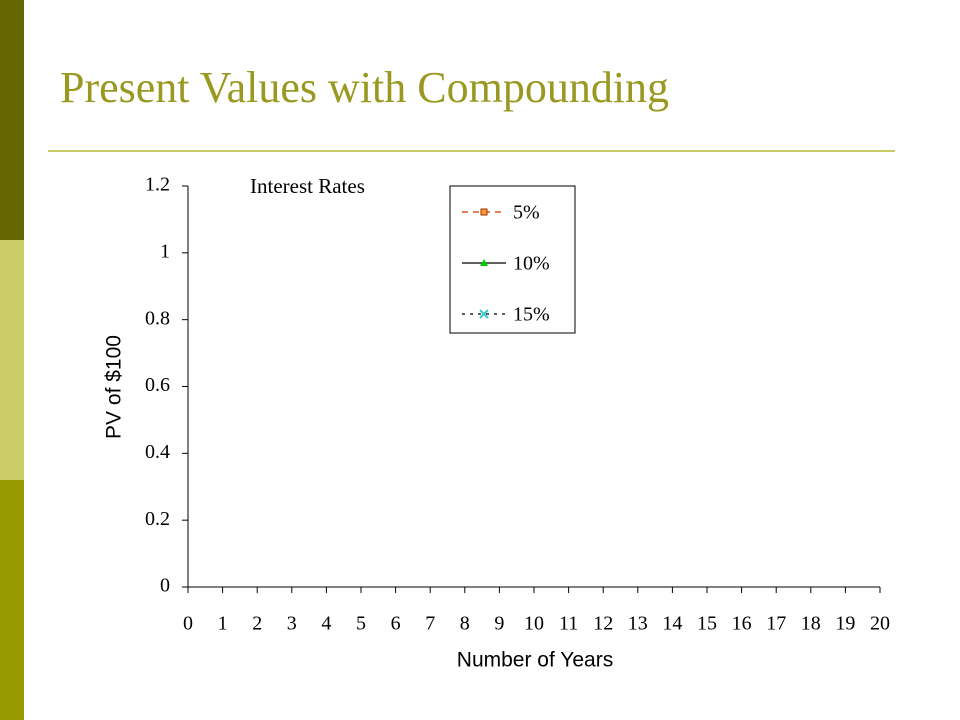 The height and width of the screenshot is (720, 960). I want to click on x-tick-label: 13, so click(638, 624).